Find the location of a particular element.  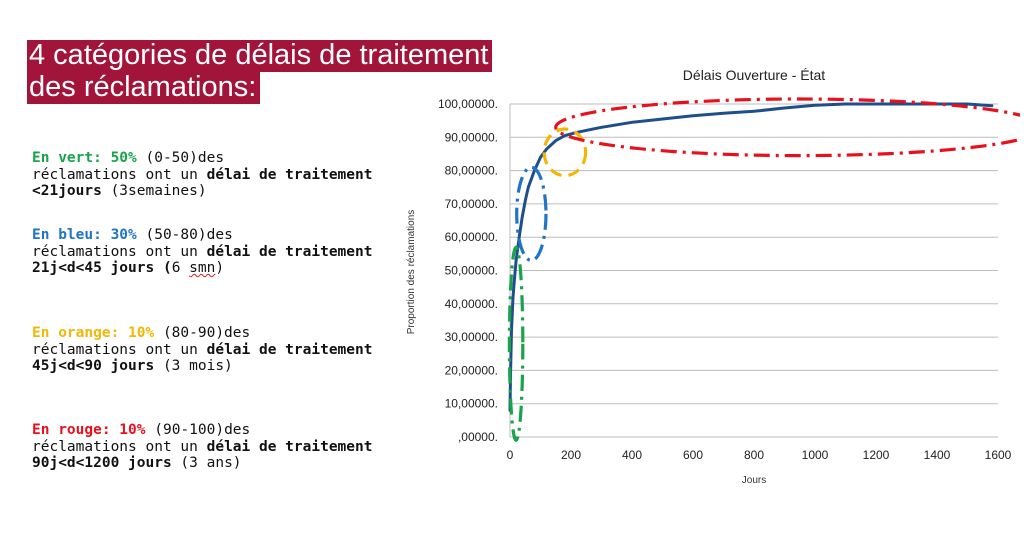

y-tick-label-10: 100,00000. is located at coordinates (468, 104).